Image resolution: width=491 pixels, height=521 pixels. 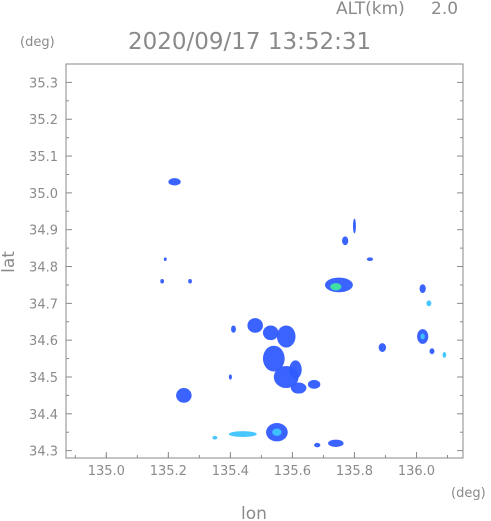 What do you see at coordinates (43, 378) in the screenshot?
I see `y-tick-label: 34.5` at bounding box center [43, 378].